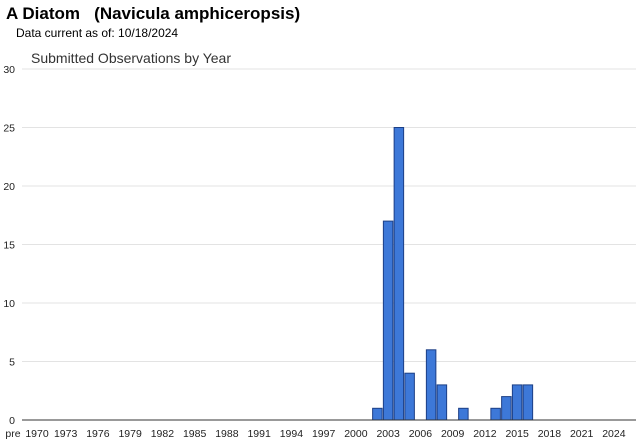 This screenshot has width=640, height=442. I want to click on x-tick-label: 2024, so click(614, 434).